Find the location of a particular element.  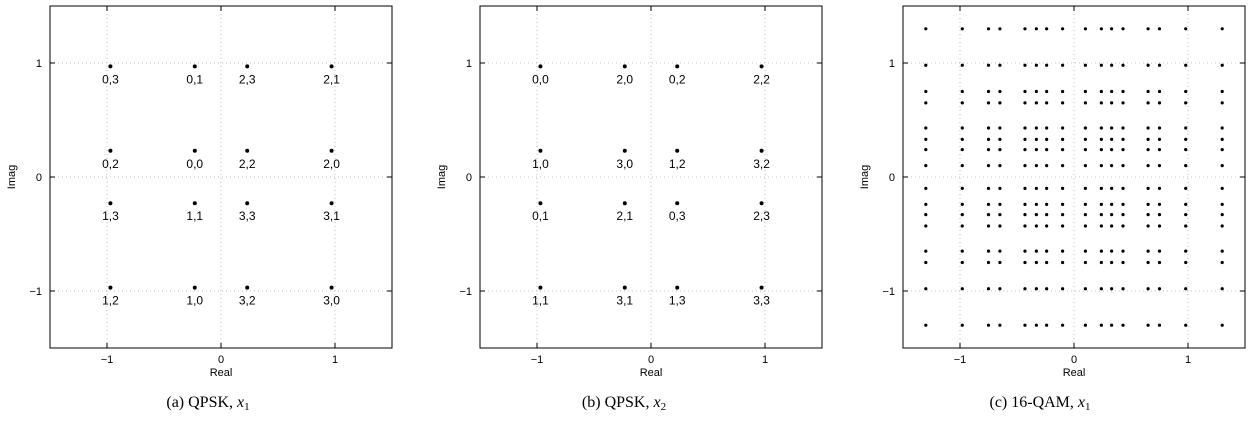

y-axis-label: Imag is located at coordinates (442, 177).